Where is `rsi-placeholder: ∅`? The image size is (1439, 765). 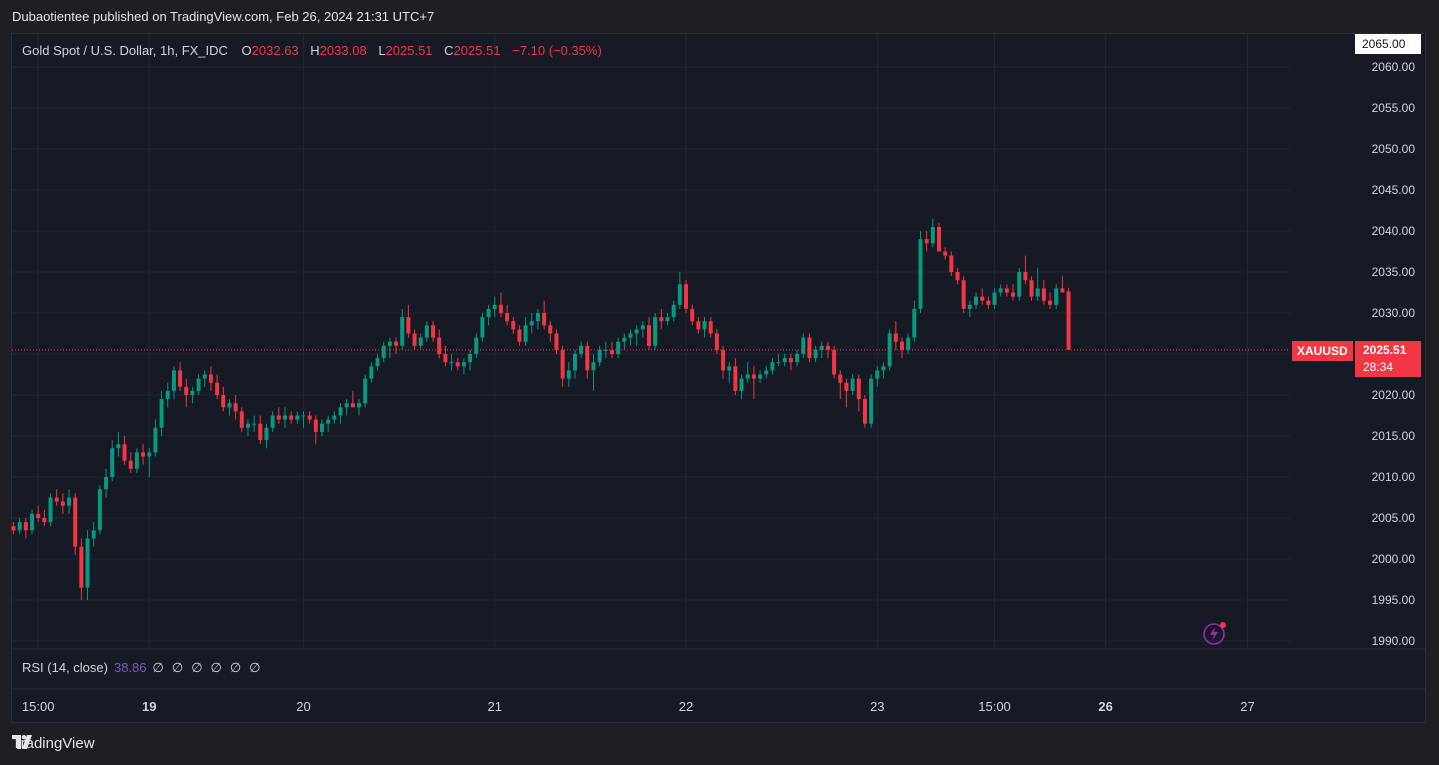 rsi-placeholder: ∅ is located at coordinates (158, 667).